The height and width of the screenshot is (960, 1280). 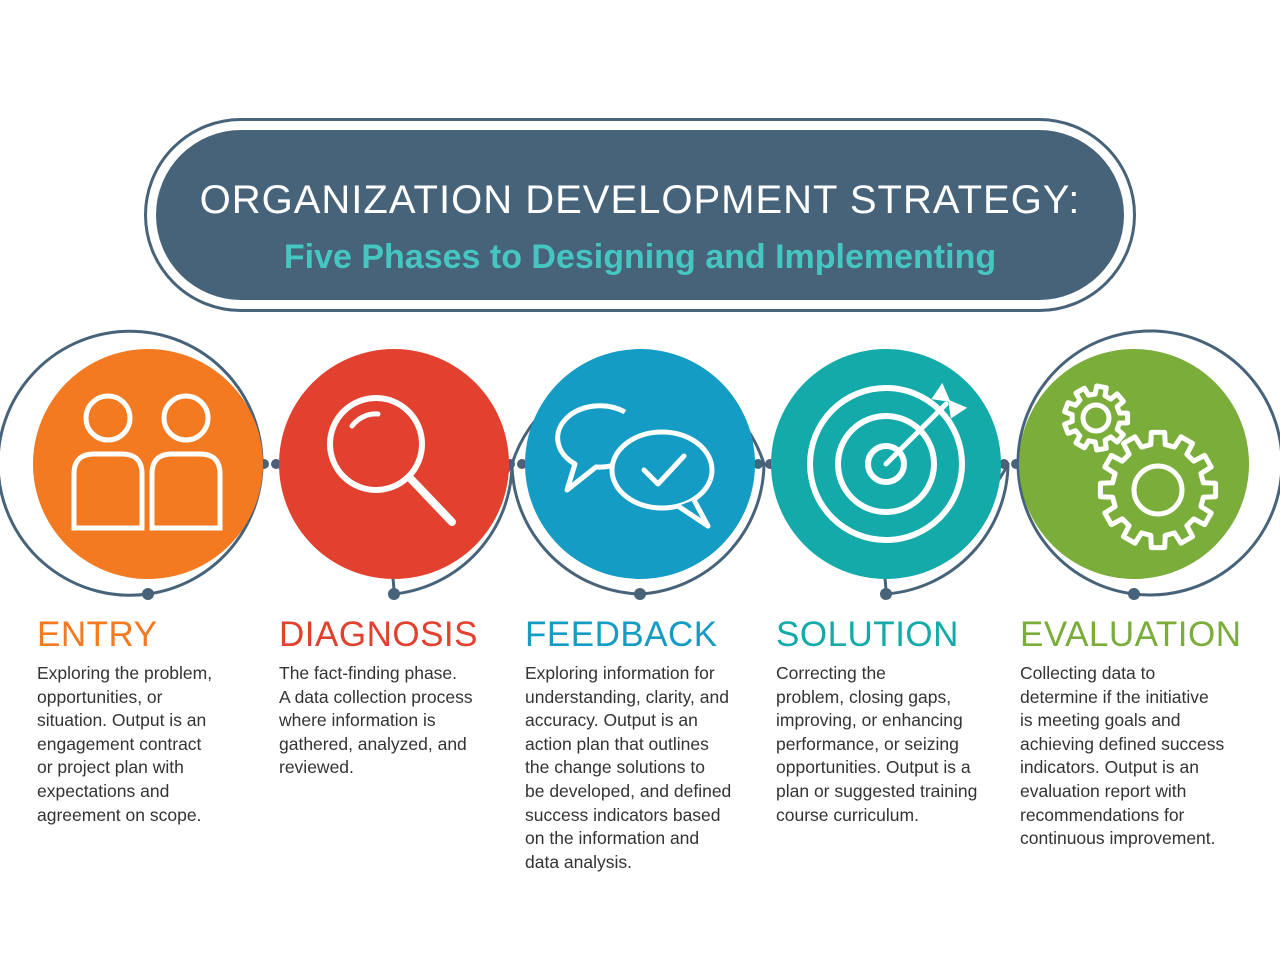 What do you see at coordinates (635, 466) in the screenshot?
I see `chat-bubbles-icon` at bounding box center [635, 466].